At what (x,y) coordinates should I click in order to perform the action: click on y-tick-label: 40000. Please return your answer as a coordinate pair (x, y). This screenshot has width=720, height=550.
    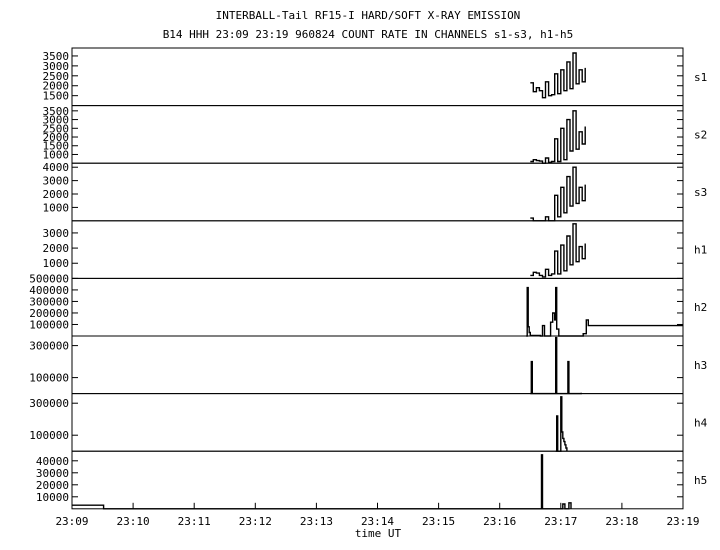
    Looking at the image, I should click on (52, 461).